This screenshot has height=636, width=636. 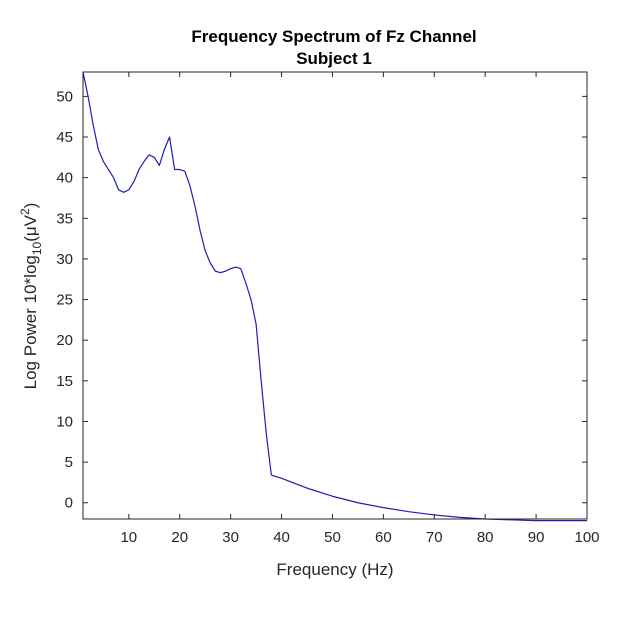 I want to click on y-tick-label: 25, so click(x=64, y=300).